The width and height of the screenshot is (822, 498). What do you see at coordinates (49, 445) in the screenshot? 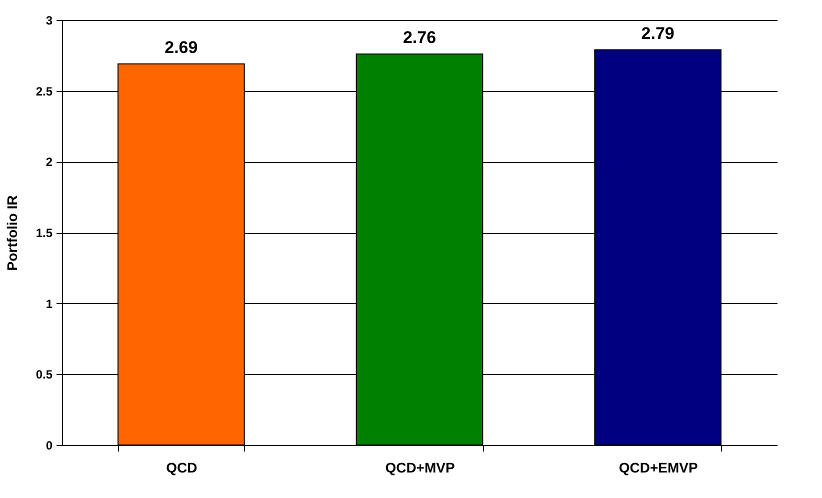
I see `y-tick-label: 0` at bounding box center [49, 445].